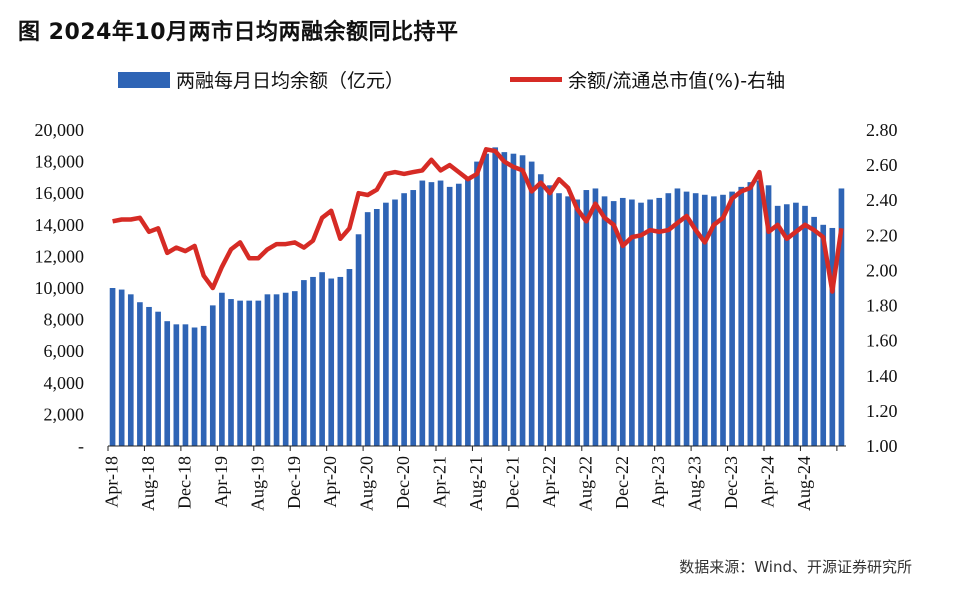 Image resolution: width=960 pixels, height=591 pixels. What do you see at coordinates (290, 81) in the screenshot?
I see `legend-label-bar: 两融每月日均余额（亿元）` at bounding box center [290, 81].